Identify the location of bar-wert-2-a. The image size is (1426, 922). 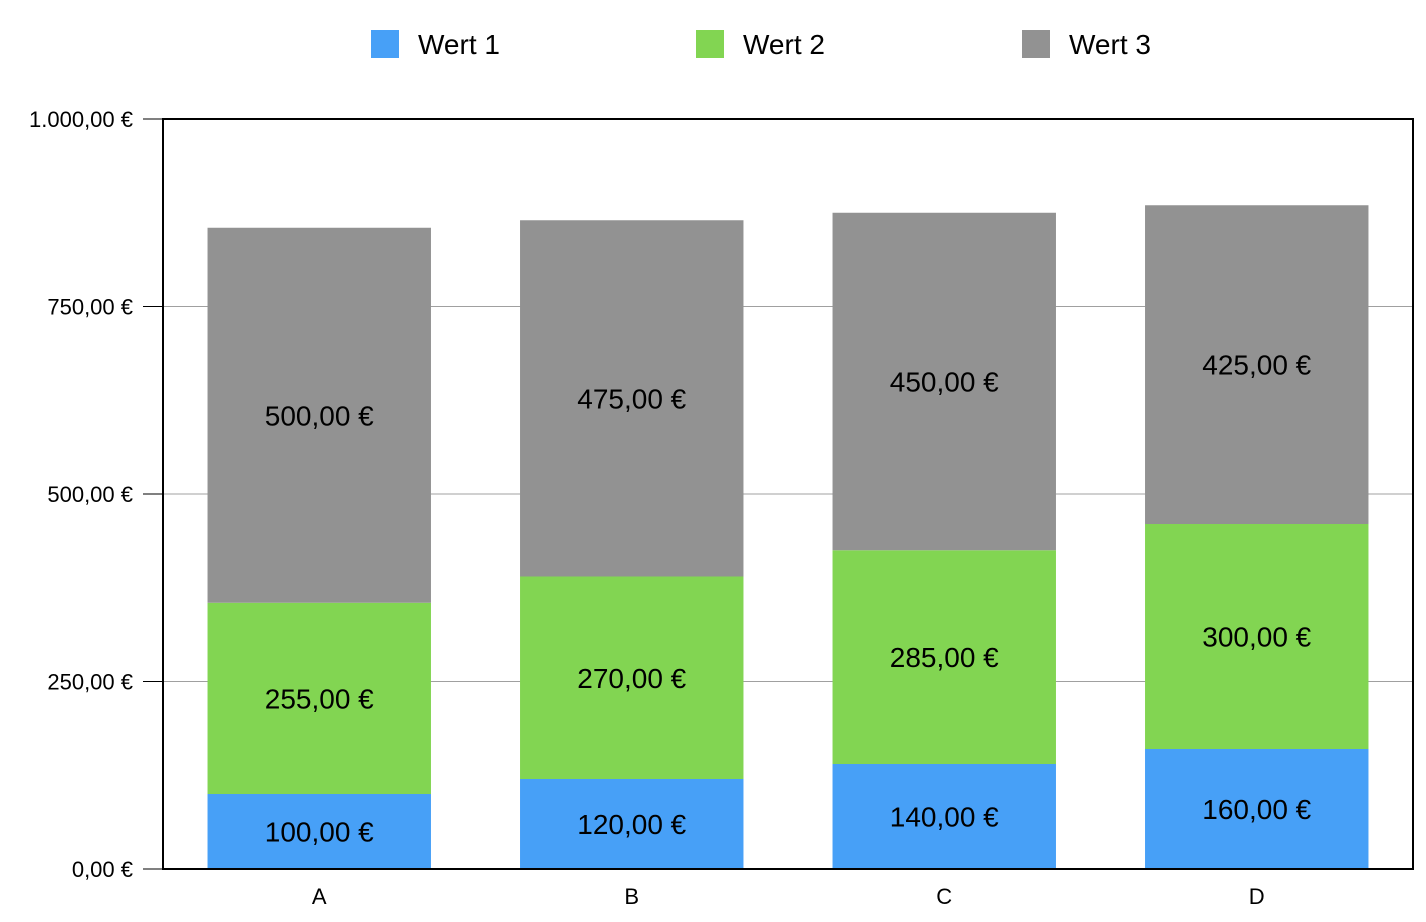
(319, 698).